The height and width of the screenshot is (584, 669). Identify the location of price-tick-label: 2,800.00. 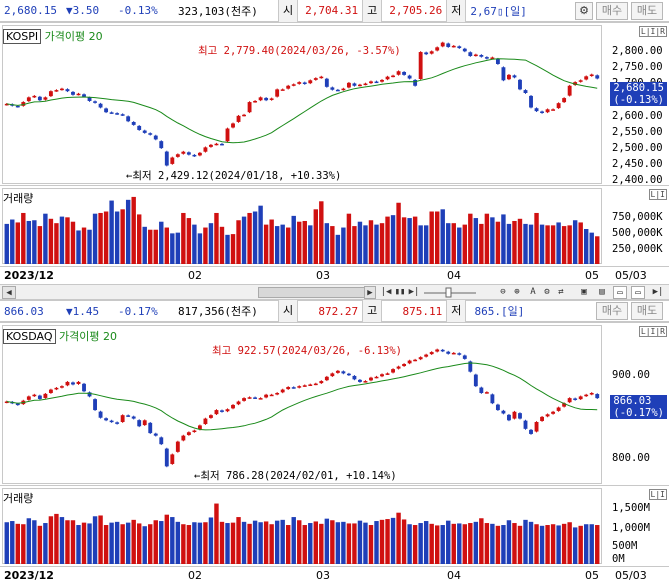
(637, 51).